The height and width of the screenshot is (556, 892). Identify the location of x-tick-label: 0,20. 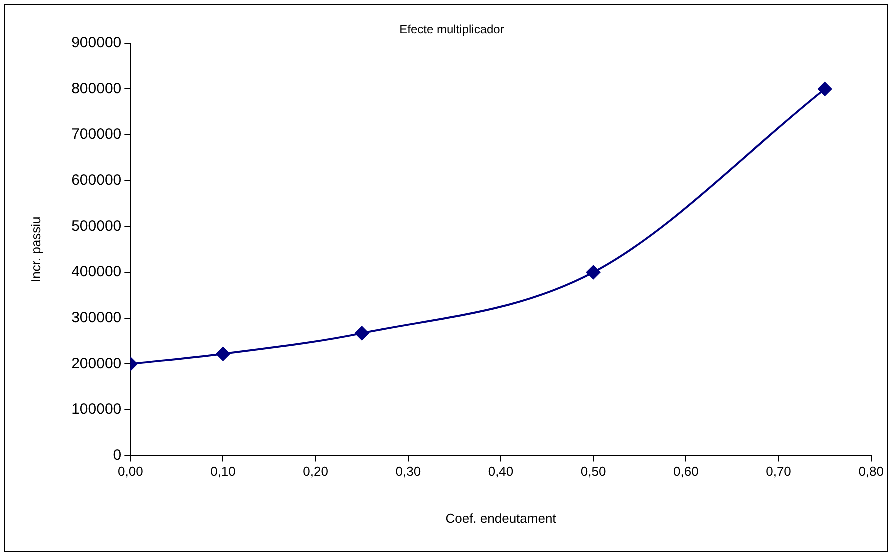
(315, 472).